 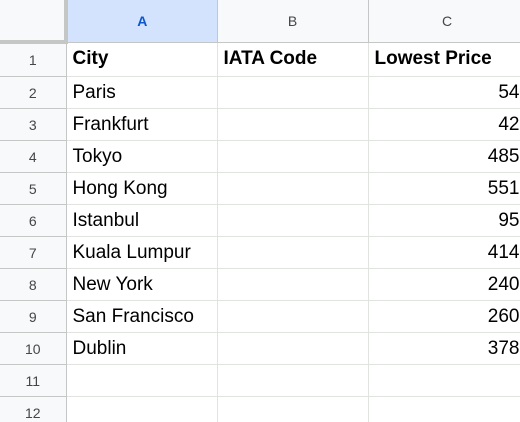 What do you see at coordinates (444, 21) in the screenshot?
I see `column-header-c: C` at bounding box center [444, 21].